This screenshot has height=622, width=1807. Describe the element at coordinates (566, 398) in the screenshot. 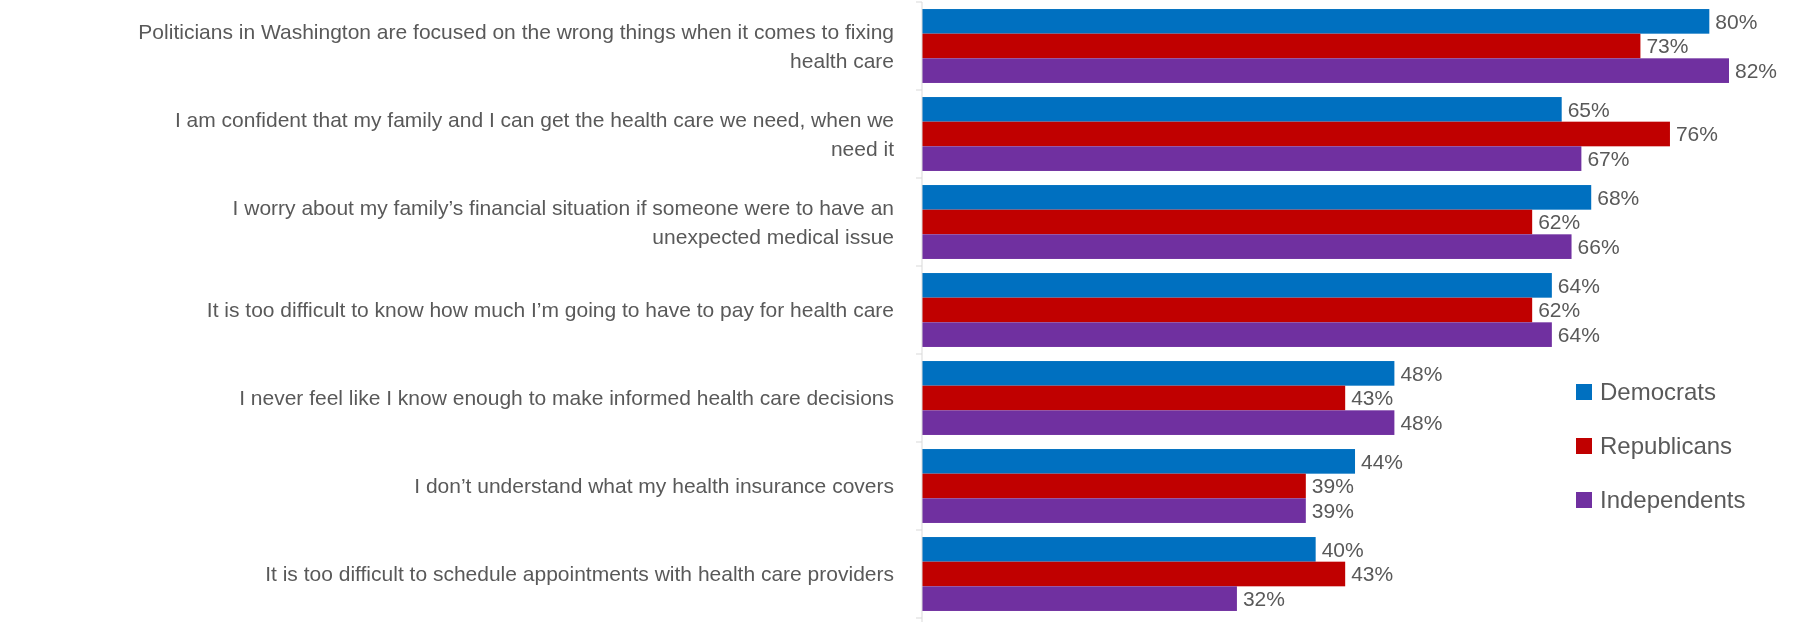

I see `y-tick-label: I never feel like I know enough to make informed health care decisions` at that location.